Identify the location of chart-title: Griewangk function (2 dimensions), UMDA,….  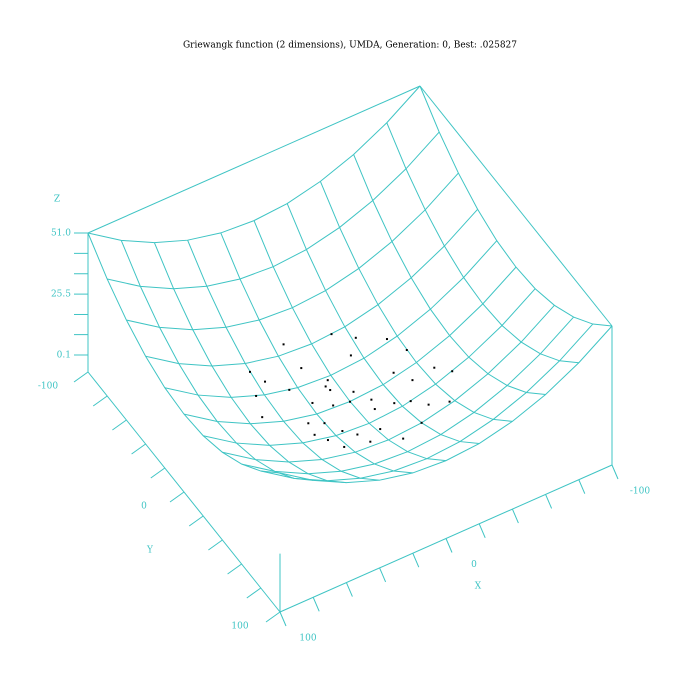
(350, 45).